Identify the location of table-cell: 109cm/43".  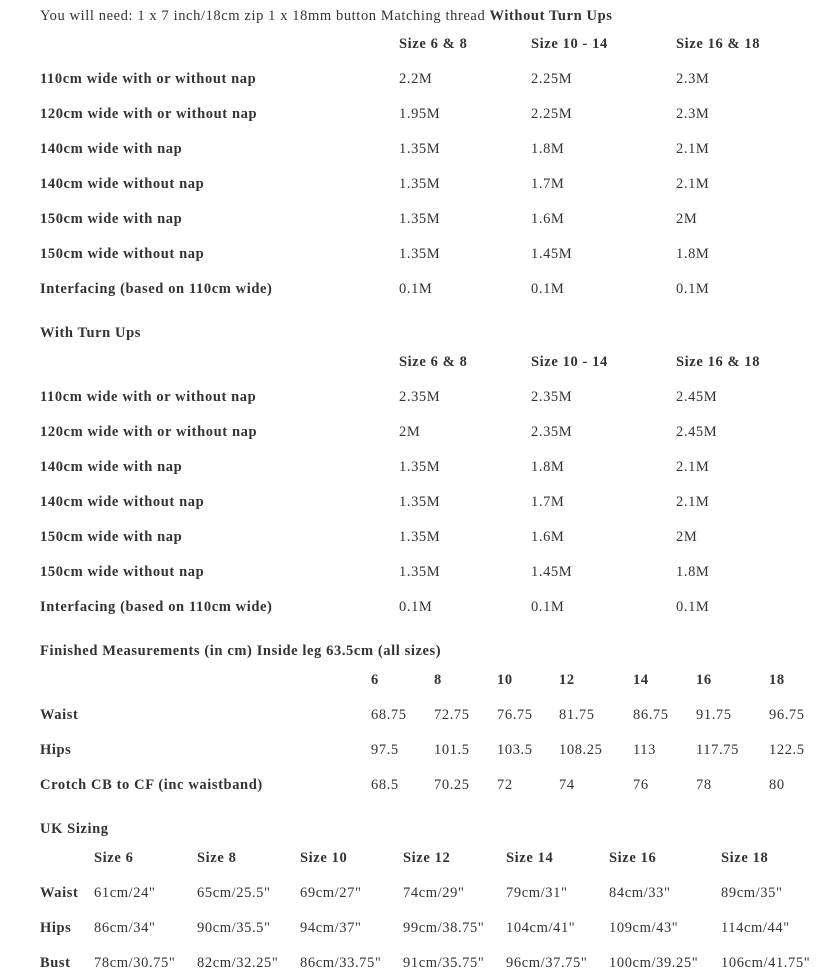
(644, 928).